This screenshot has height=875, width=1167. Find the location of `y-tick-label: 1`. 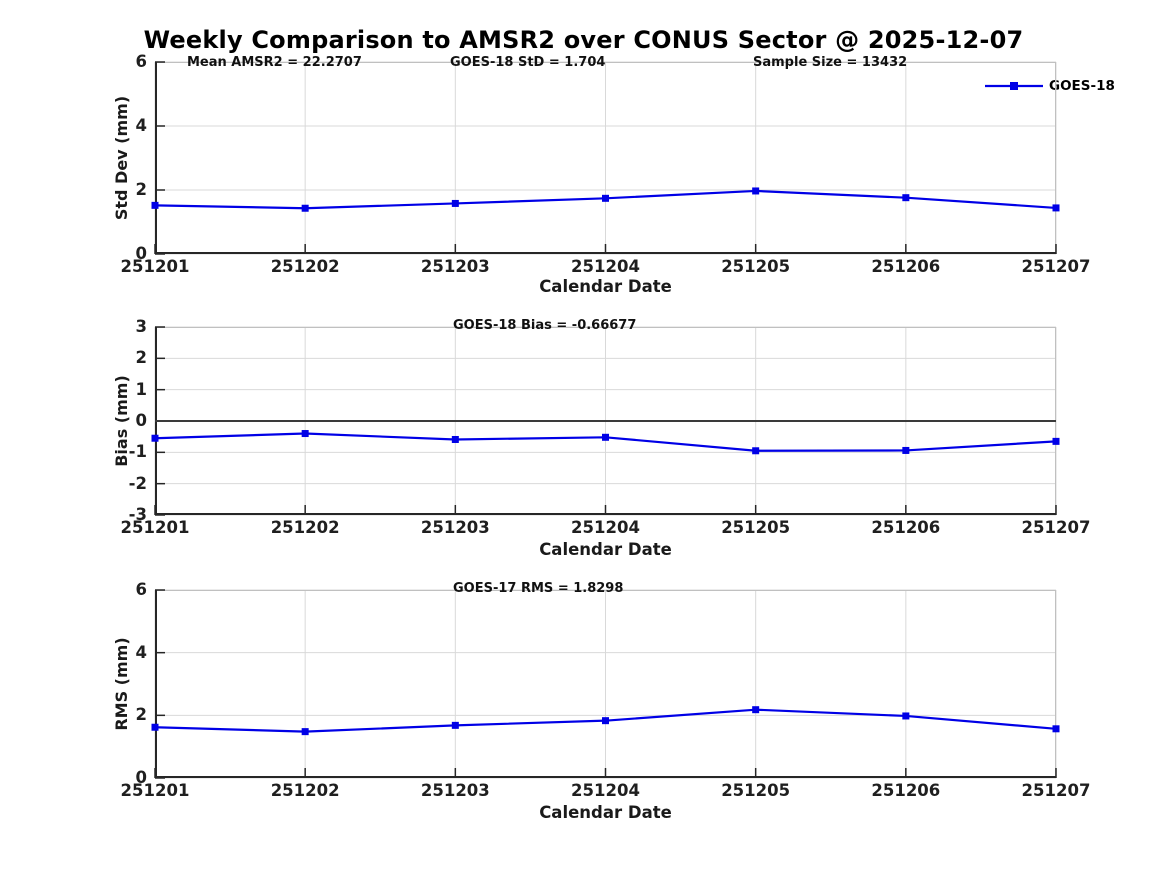

y-tick-label: 1 is located at coordinates (141, 389).